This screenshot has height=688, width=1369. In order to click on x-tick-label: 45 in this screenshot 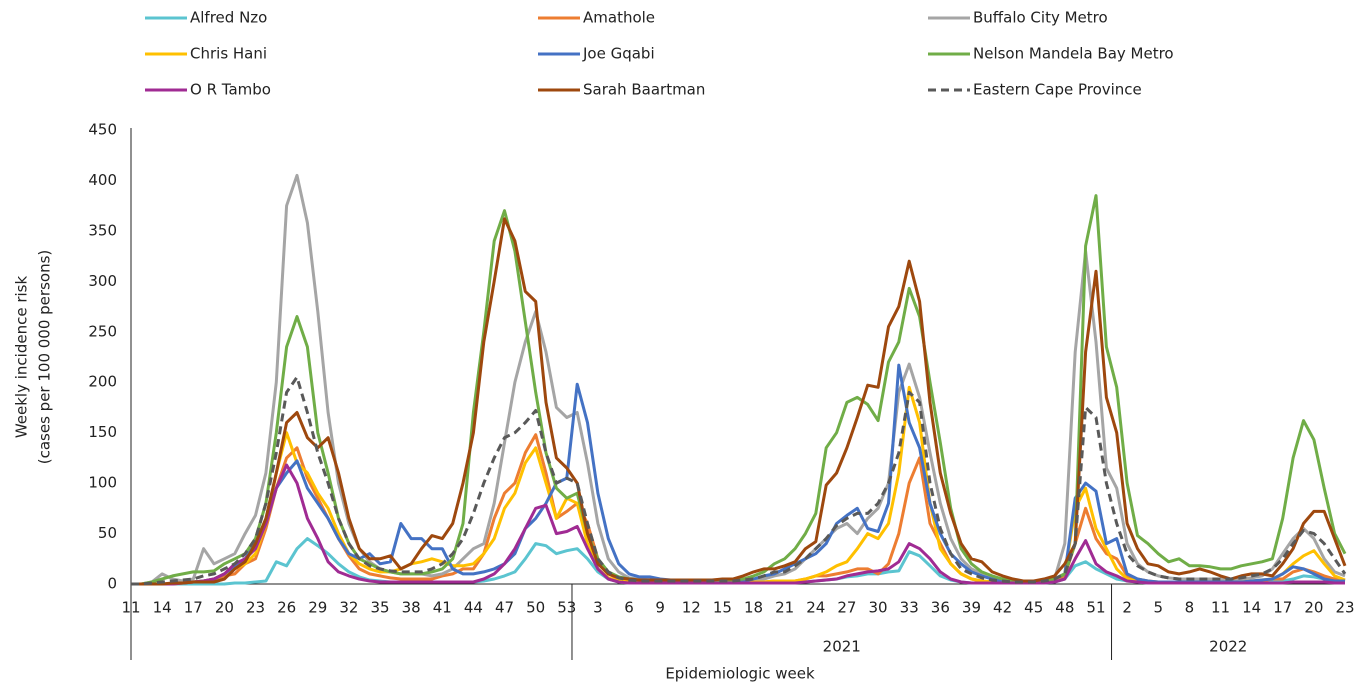, I will do `click(1033, 608)`.